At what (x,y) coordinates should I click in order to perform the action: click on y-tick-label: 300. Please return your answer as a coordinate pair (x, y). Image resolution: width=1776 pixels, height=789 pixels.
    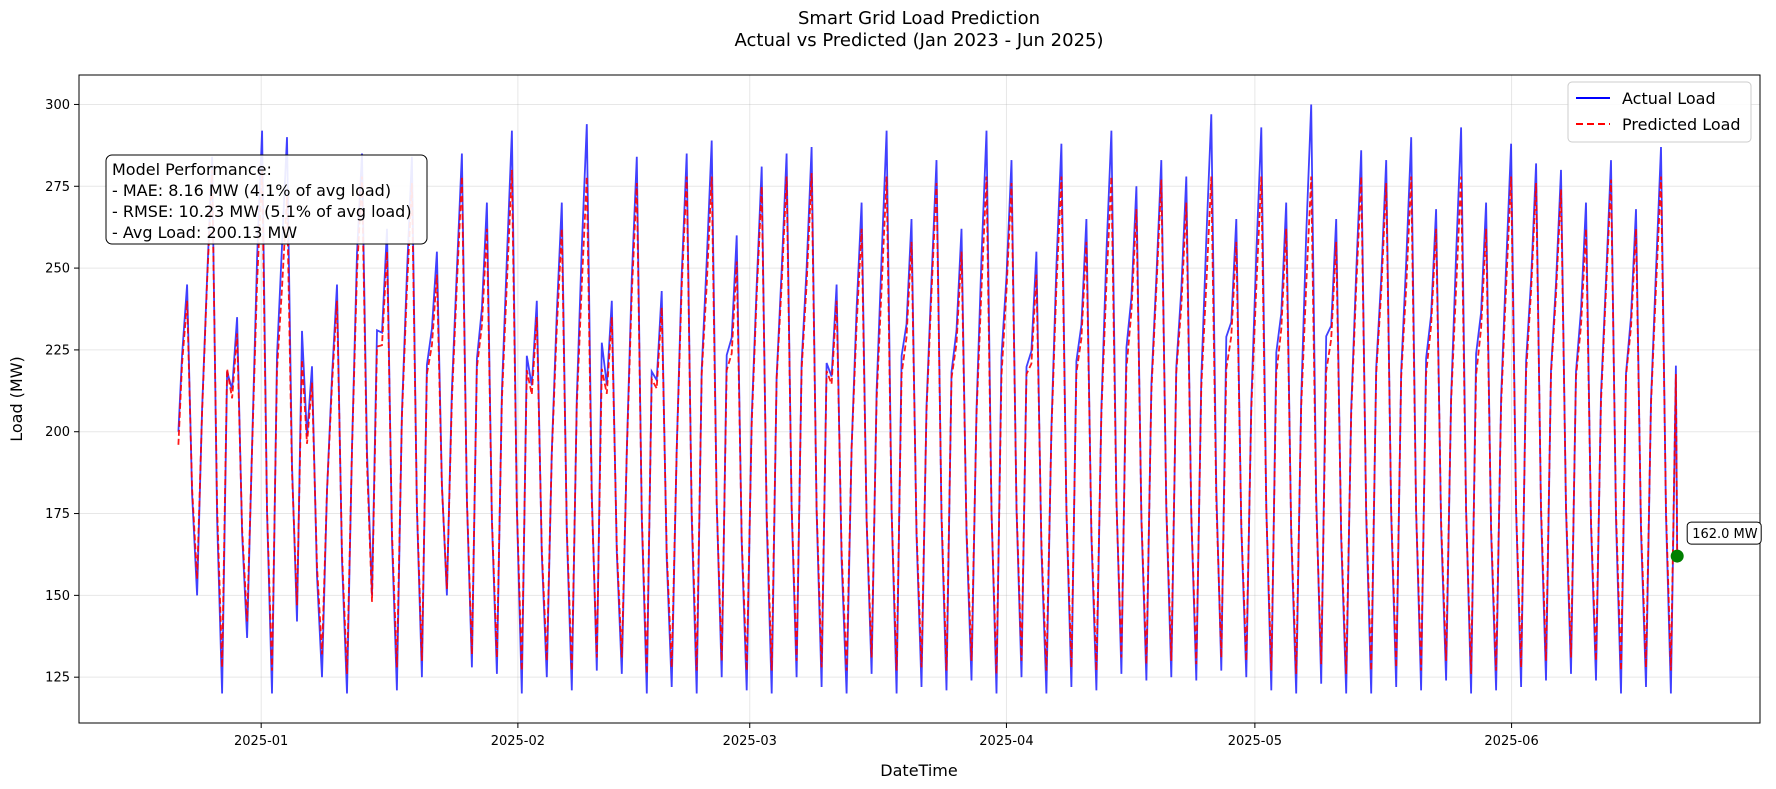
    Looking at the image, I should click on (57, 105).